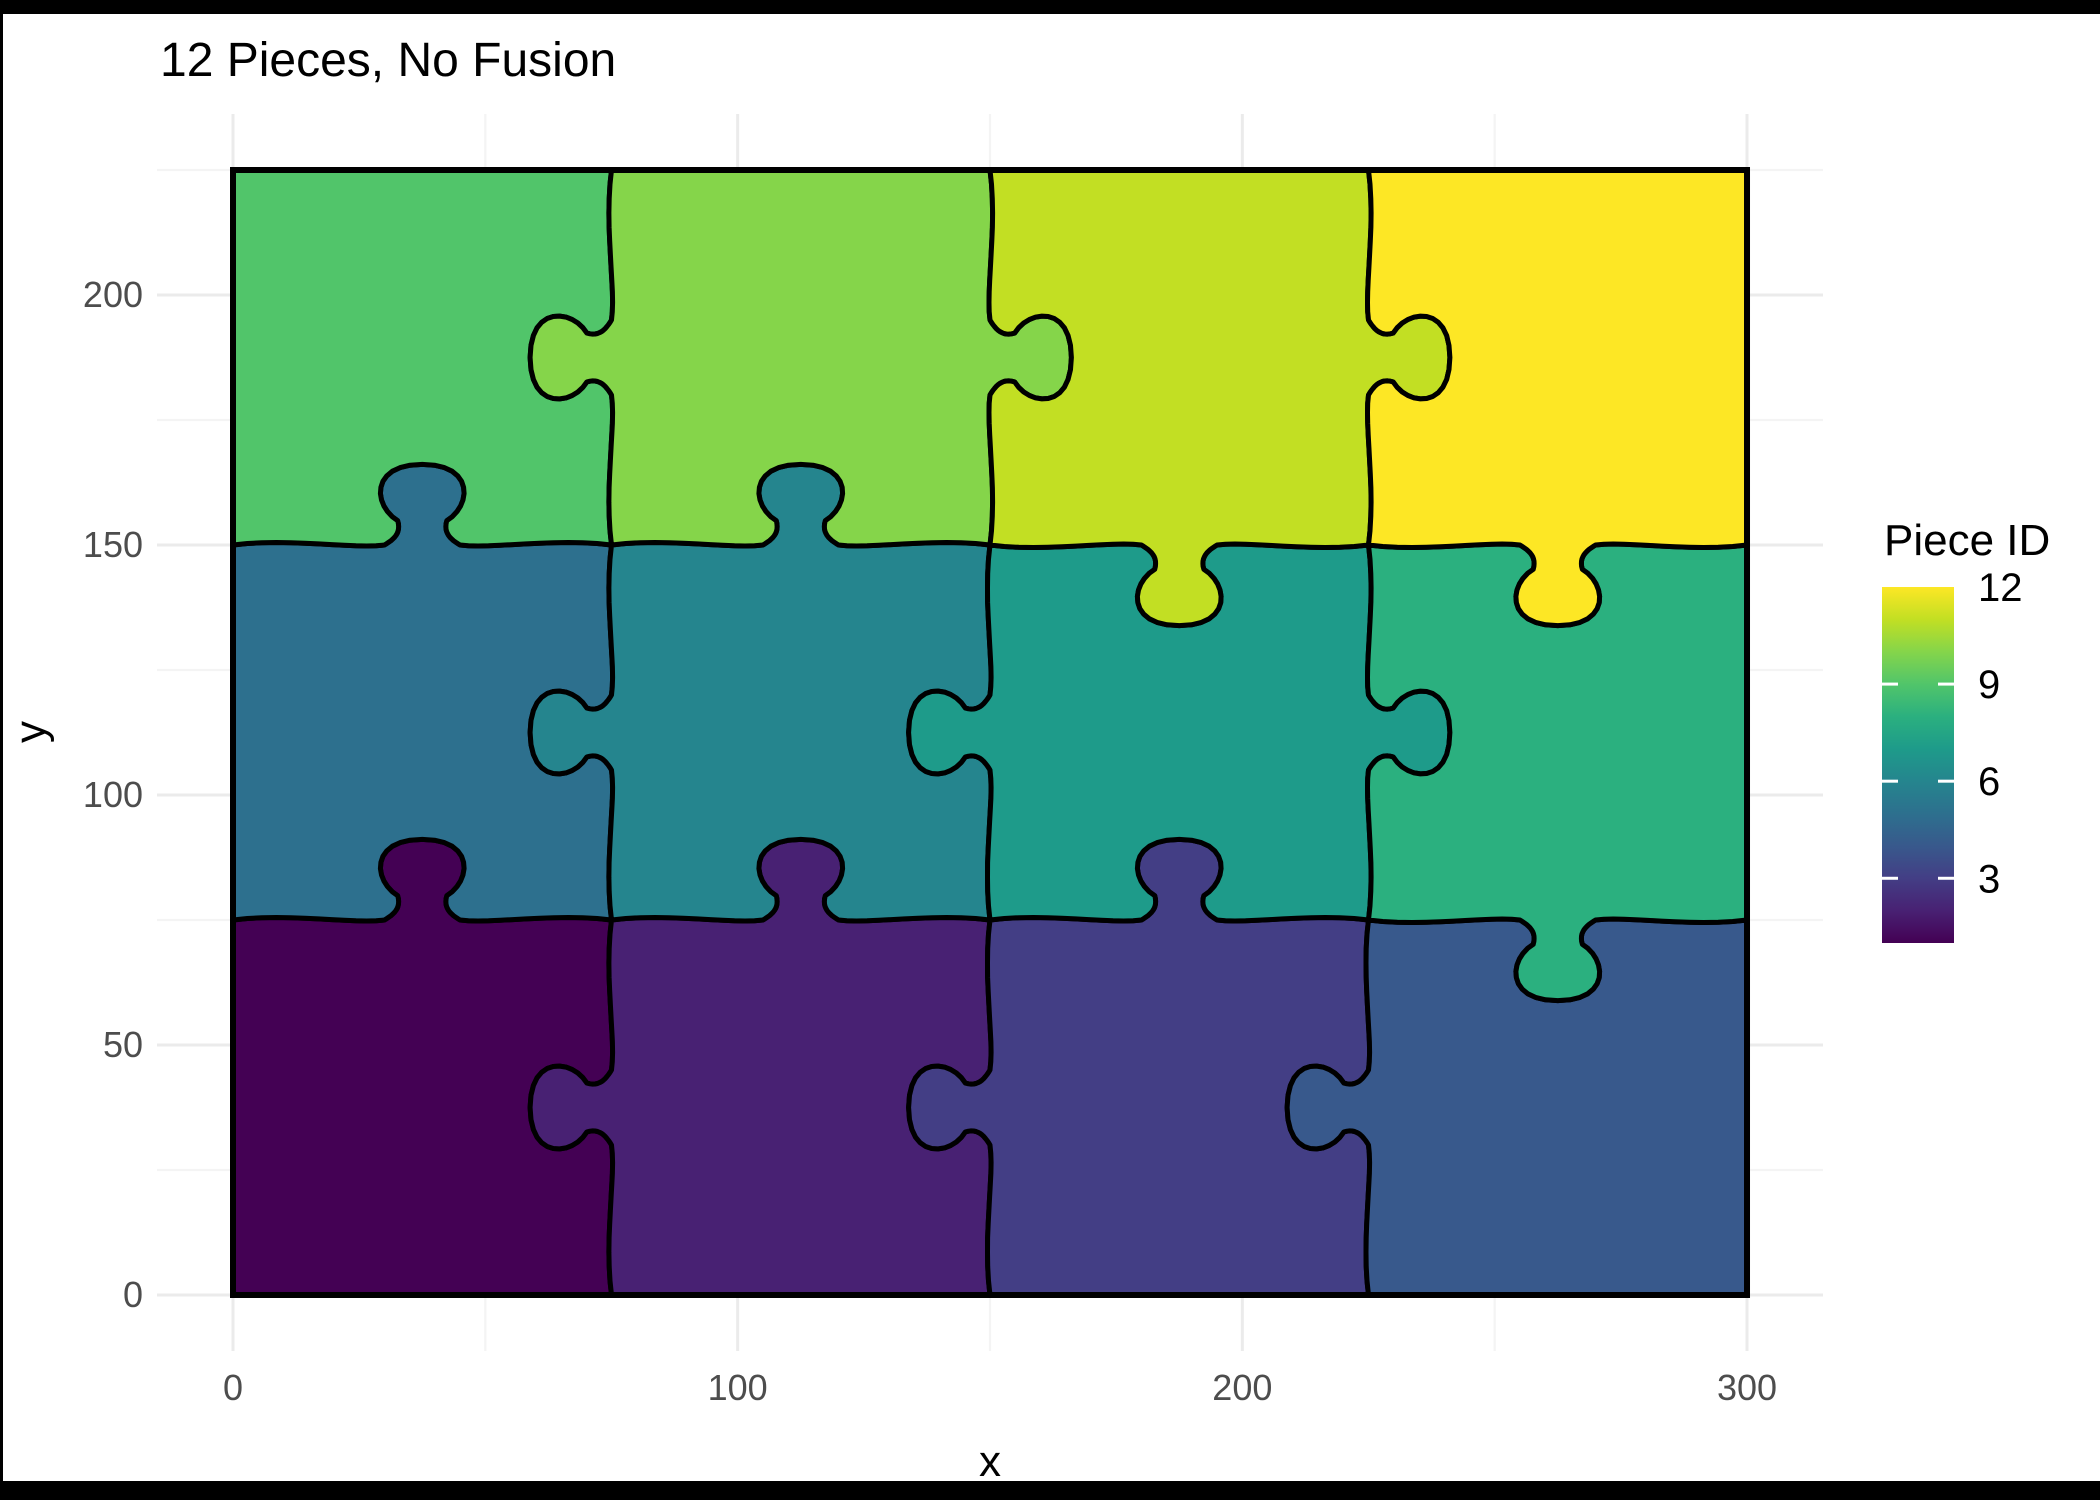 The height and width of the screenshot is (1500, 2100). What do you see at coordinates (1000, 1387) in the screenshot?
I see `x-axis-tick-labels: 0 100 200 300` at bounding box center [1000, 1387].